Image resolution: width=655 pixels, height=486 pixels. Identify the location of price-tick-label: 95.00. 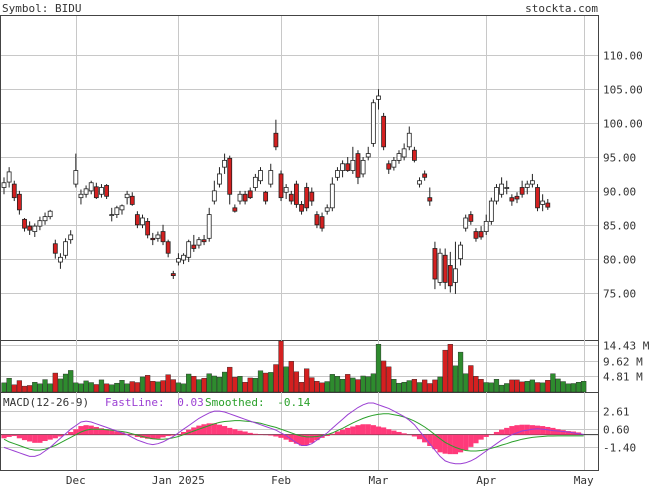
(619, 158).